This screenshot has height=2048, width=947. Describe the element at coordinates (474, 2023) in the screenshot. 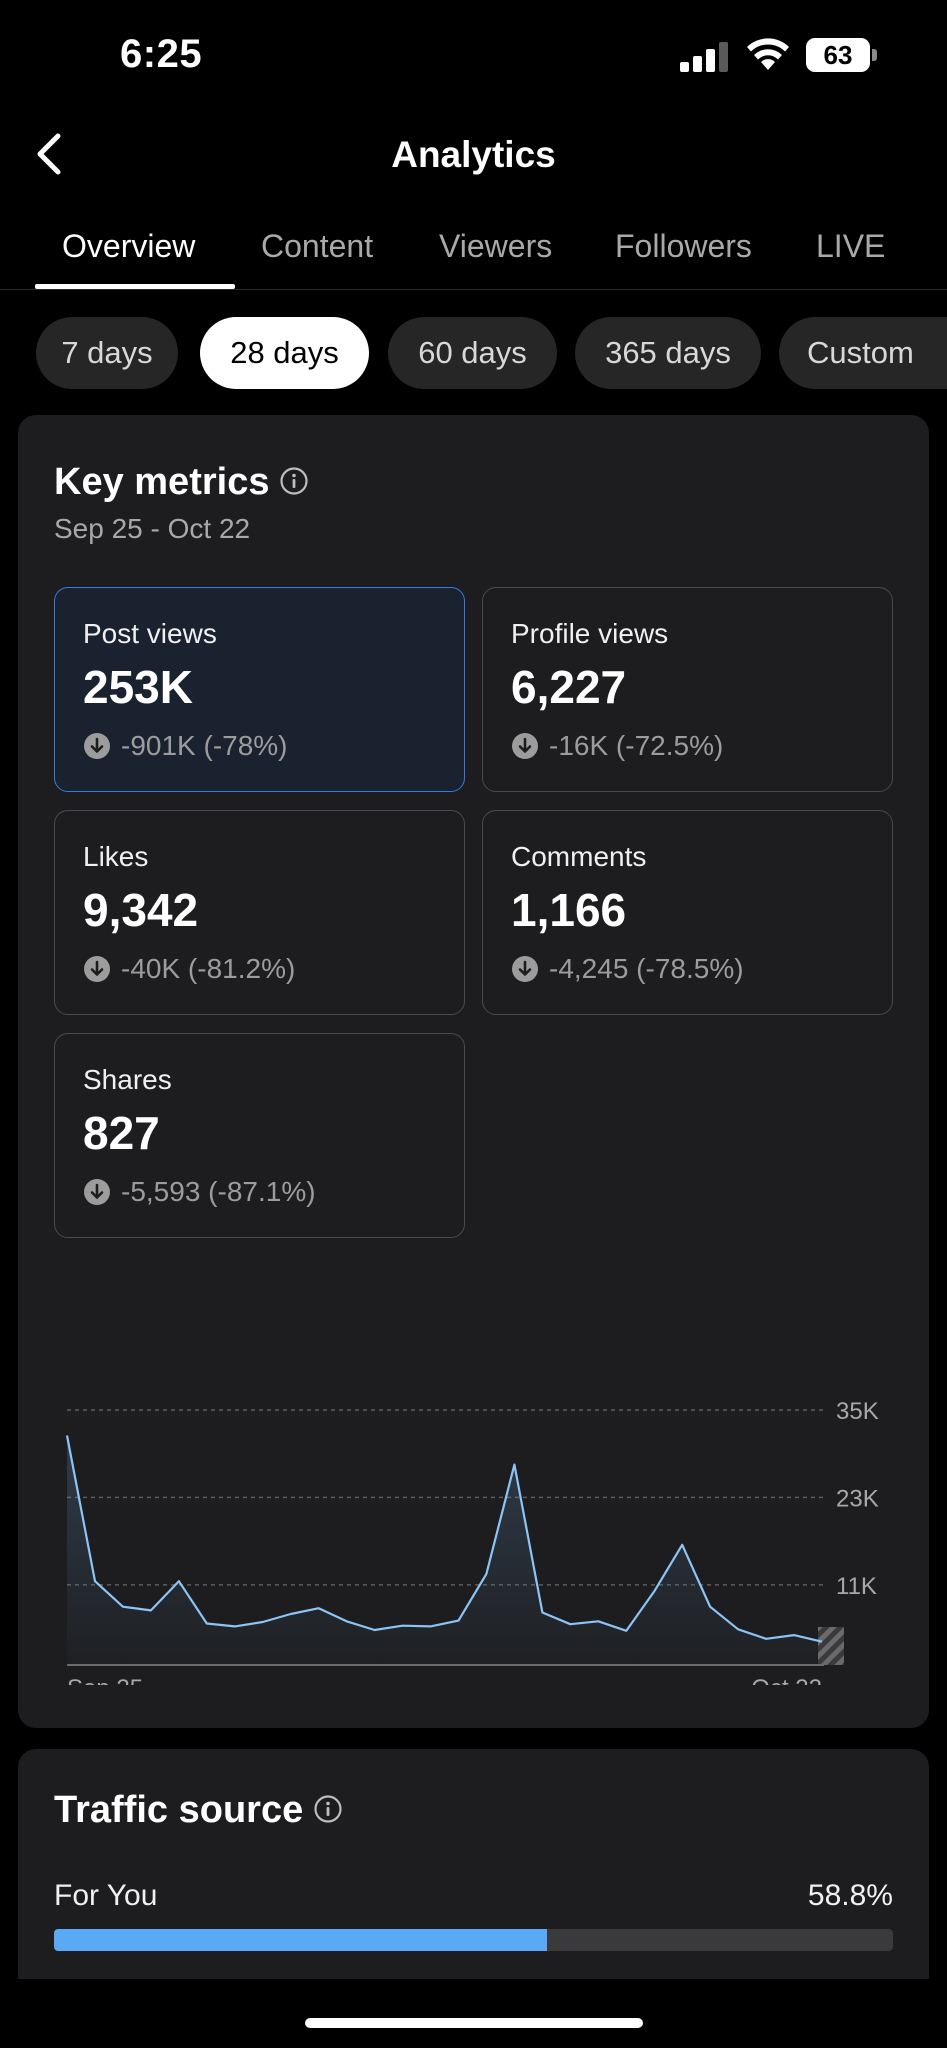

I see `home-indicator` at that location.